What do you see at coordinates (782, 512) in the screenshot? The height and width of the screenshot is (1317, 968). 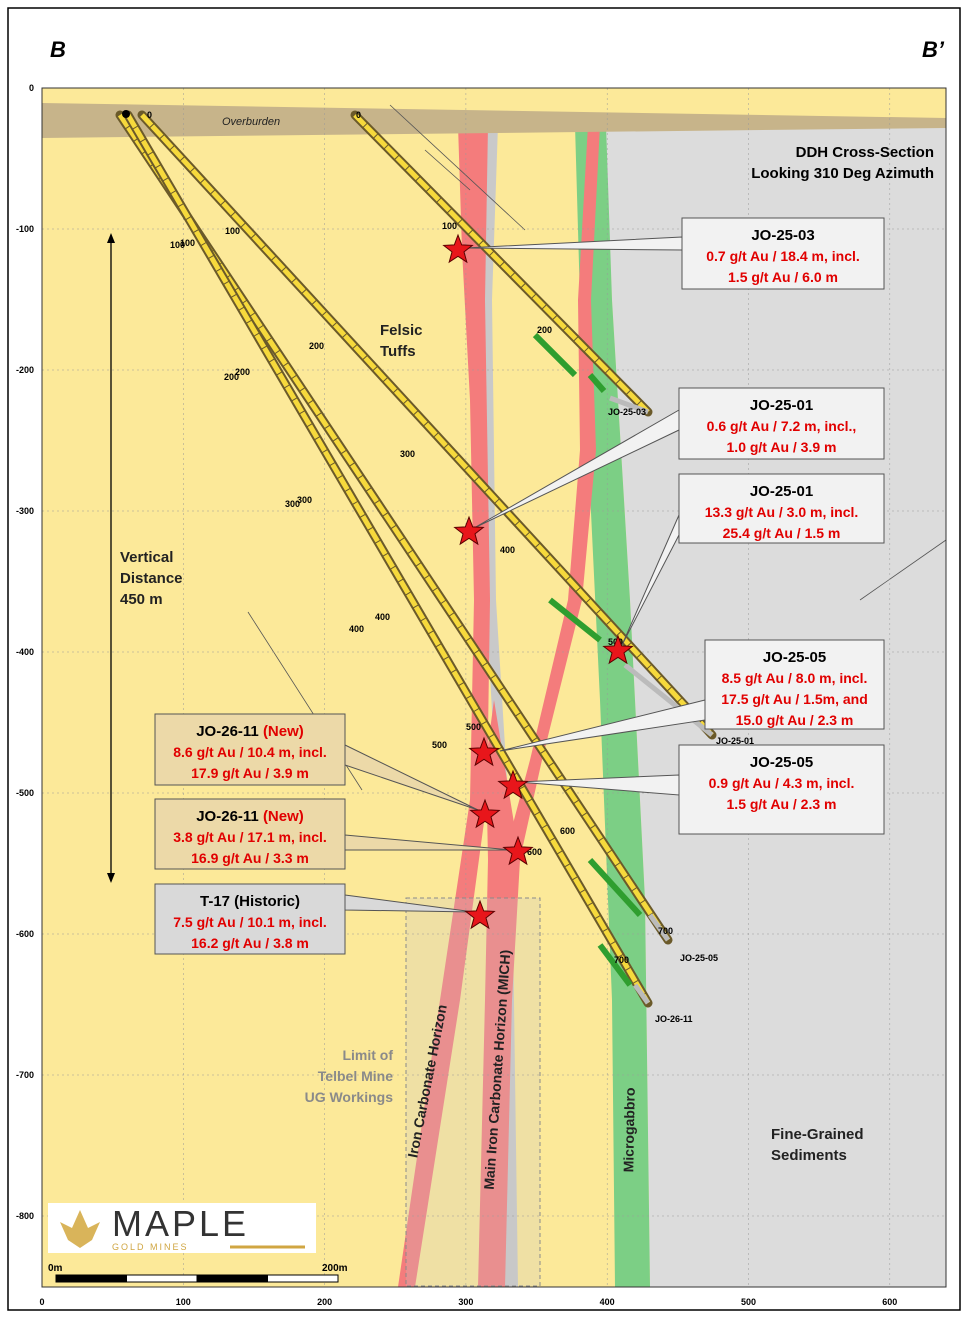 I see `callout-line: 13.3 g/t Au / 3.0 m, incl.` at bounding box center [782, 512].